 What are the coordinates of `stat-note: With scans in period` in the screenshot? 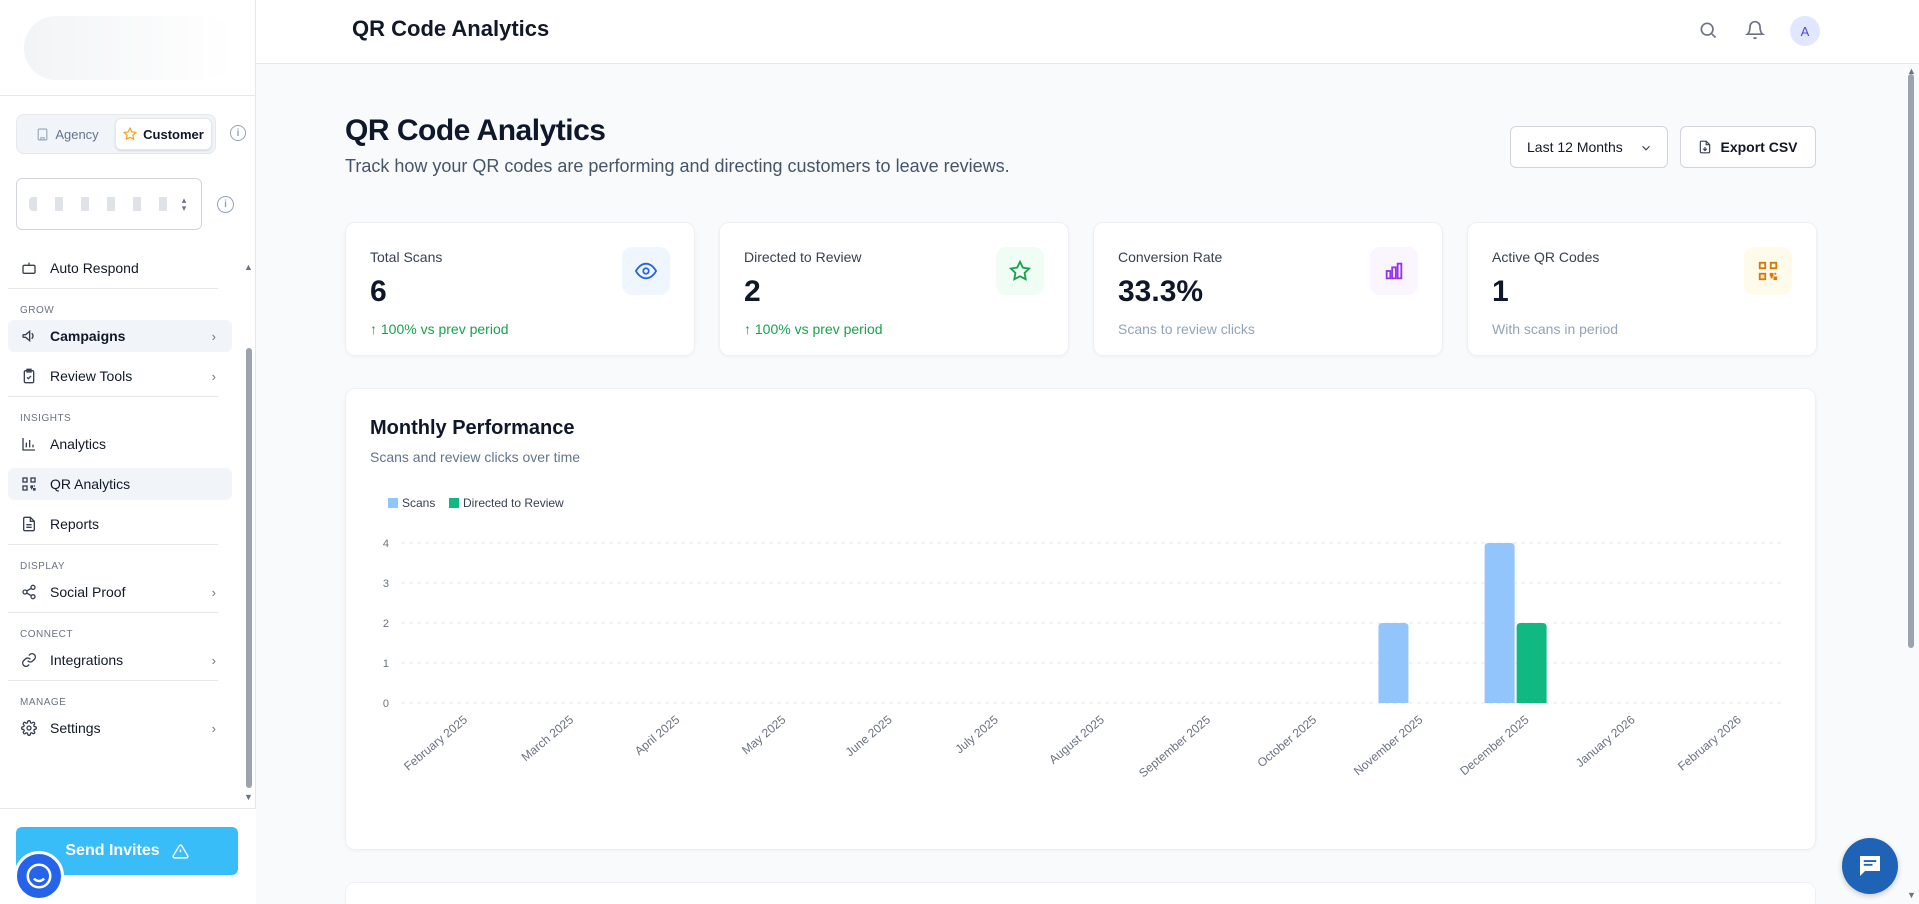 It's located at (1555, 329).